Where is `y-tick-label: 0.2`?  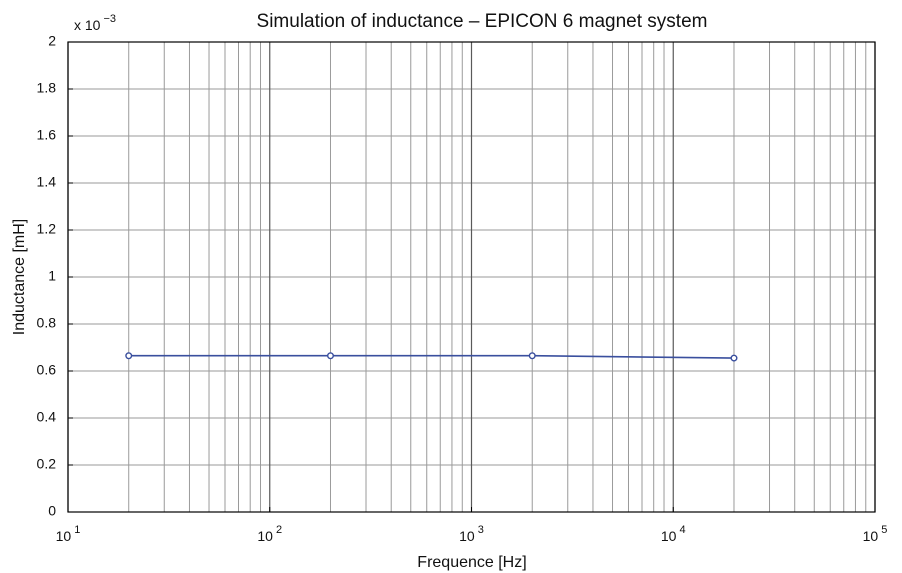 y-tick-label: 0.2 is located at coordinates (47, 464).